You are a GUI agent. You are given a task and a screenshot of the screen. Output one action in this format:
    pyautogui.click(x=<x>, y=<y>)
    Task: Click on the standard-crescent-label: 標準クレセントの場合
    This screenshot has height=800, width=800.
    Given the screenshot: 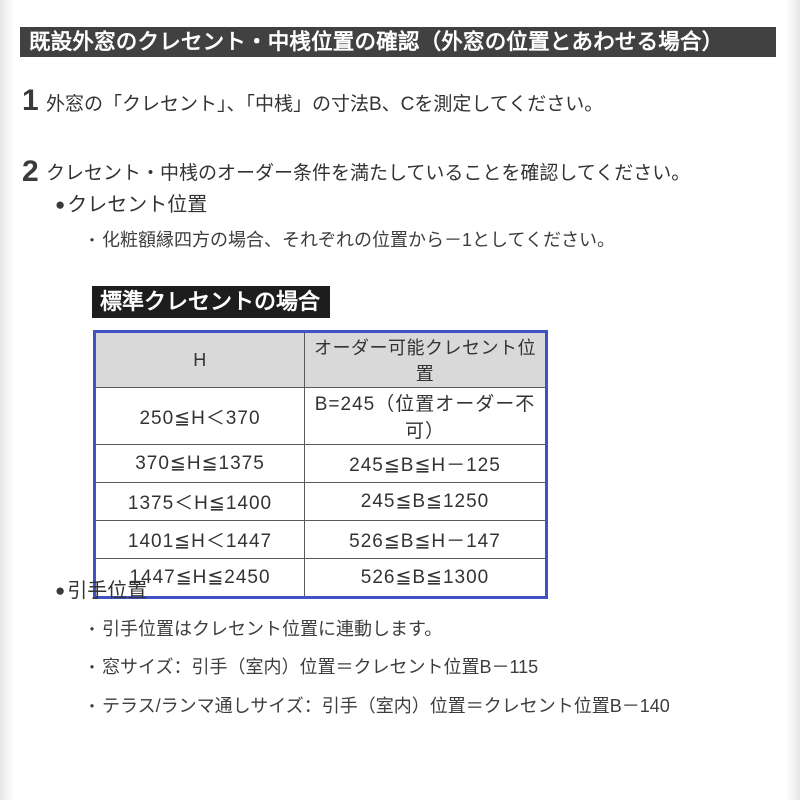 What is the action you would take?
    pyautogui.click(x=211, y=302)
    